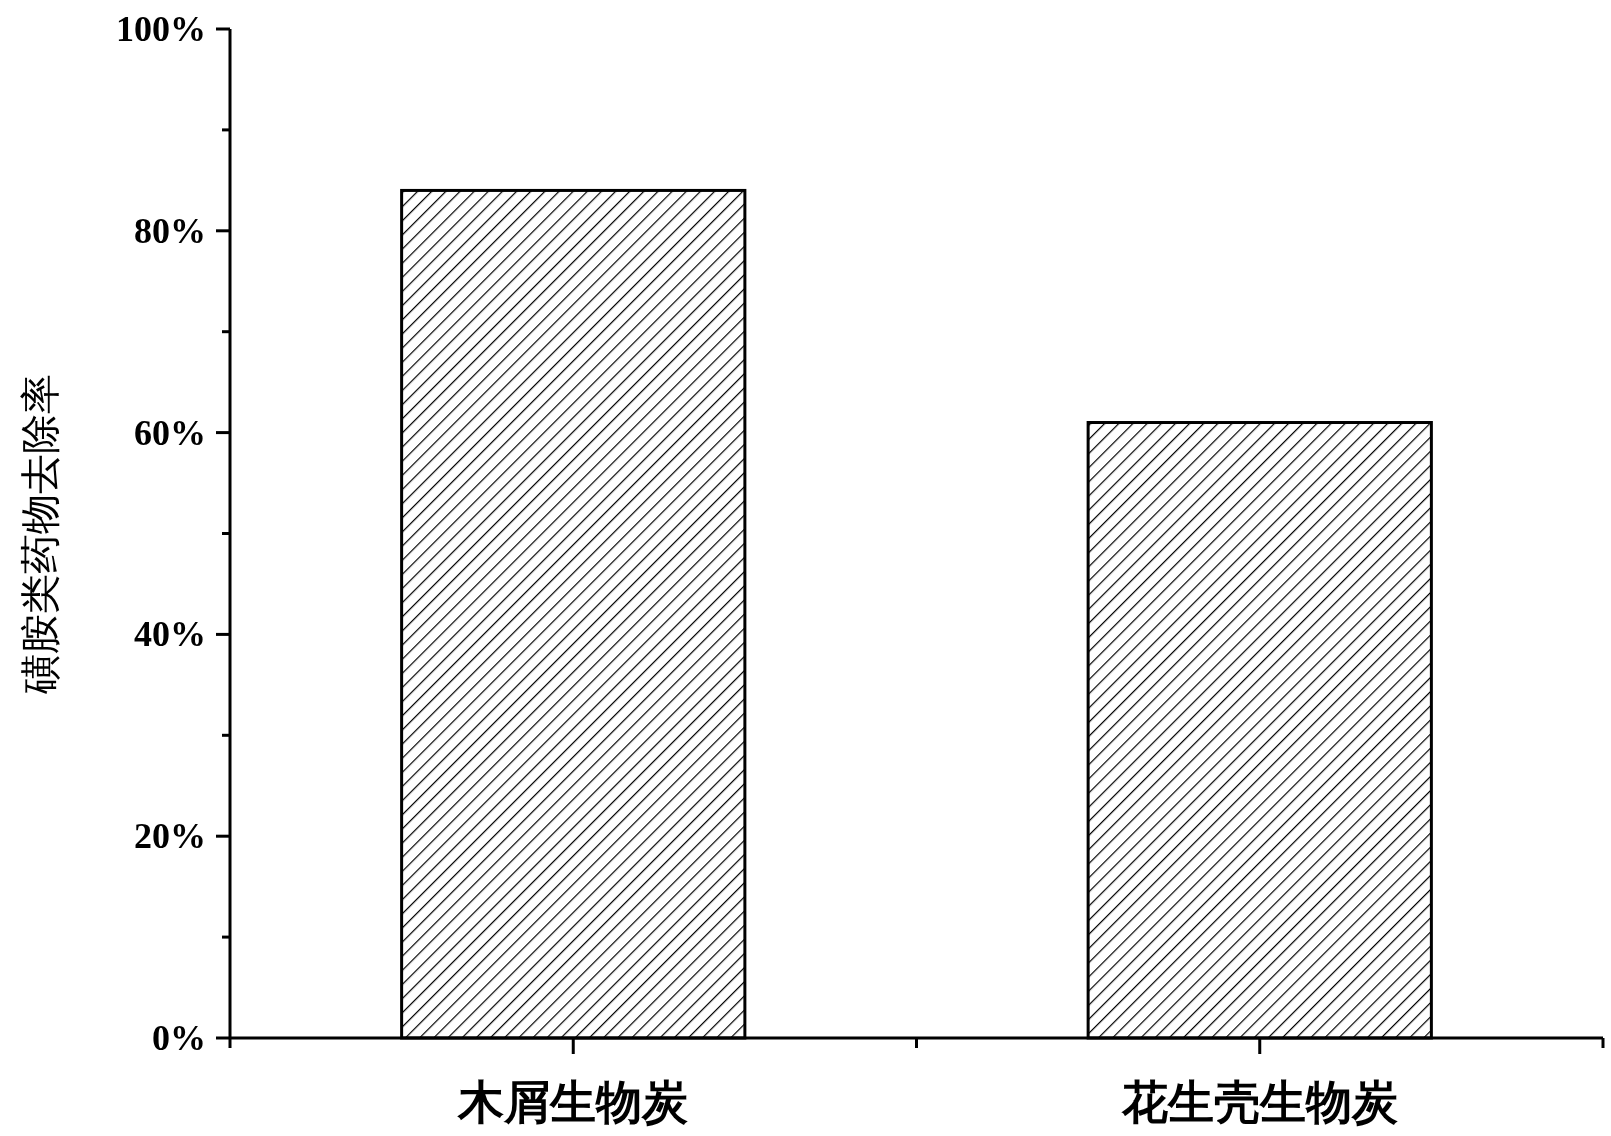 This screenshot has width=1611, height=1136. Describe the element at coordinates (40, 534) in the screenshot. I see `y-axis-title: 磺胺类药物去除率` at that location.